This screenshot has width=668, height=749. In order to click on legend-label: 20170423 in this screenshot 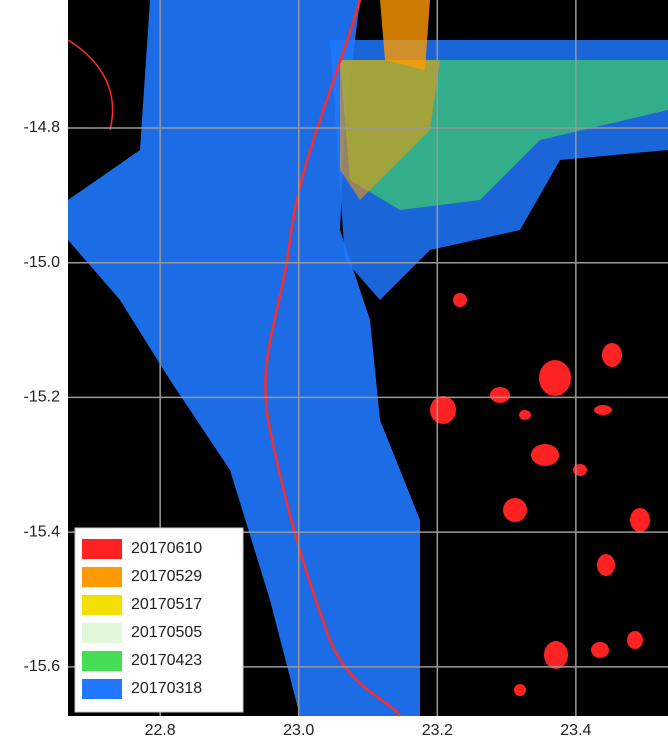, I will do `click(166, 660)`.